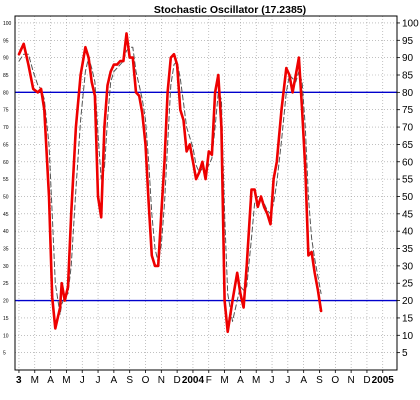  What do you see at coordinates (408, 110) in the screenshot?
I see `y-tick-label: 75` at bounding box center [408, 110].